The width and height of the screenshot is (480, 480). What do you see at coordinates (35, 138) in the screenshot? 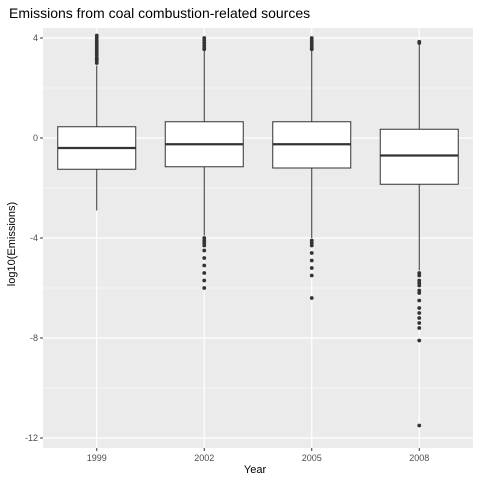
I see `y-tick-label: 0` at bounding box center [35, 138].